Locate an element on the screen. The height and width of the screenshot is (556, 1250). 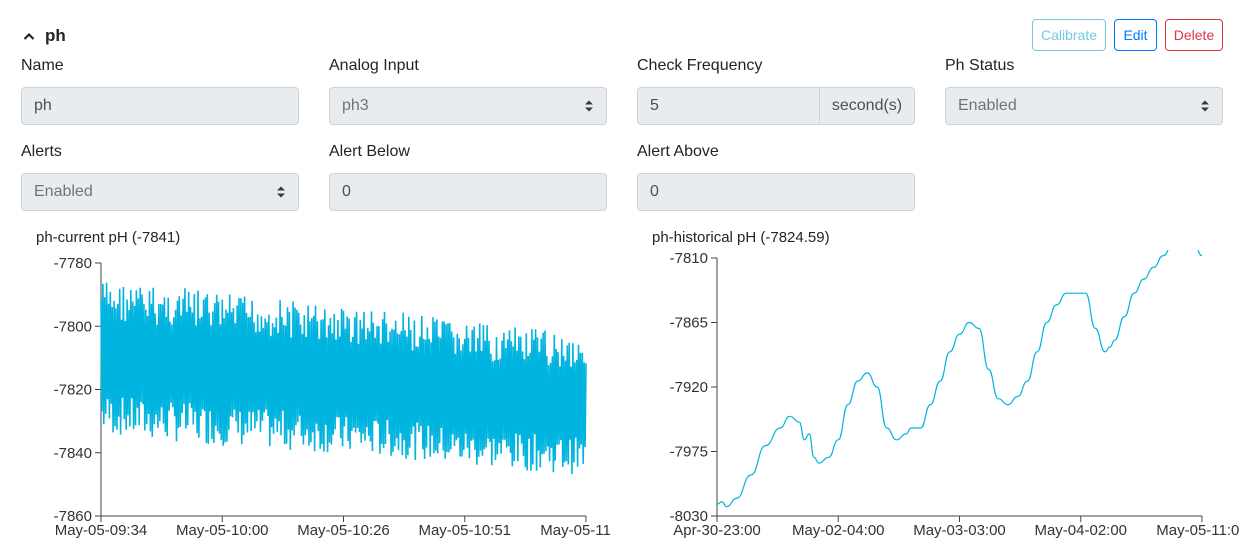
y-tick-label: -7810 is located at coordinates (689, 258).